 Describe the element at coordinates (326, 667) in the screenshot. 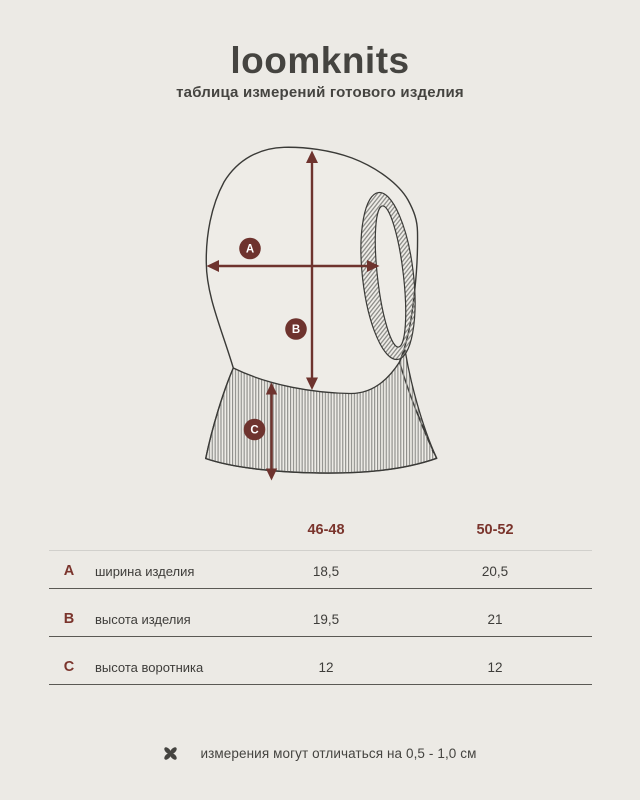

I see `row-value-size1: 12` at that location.